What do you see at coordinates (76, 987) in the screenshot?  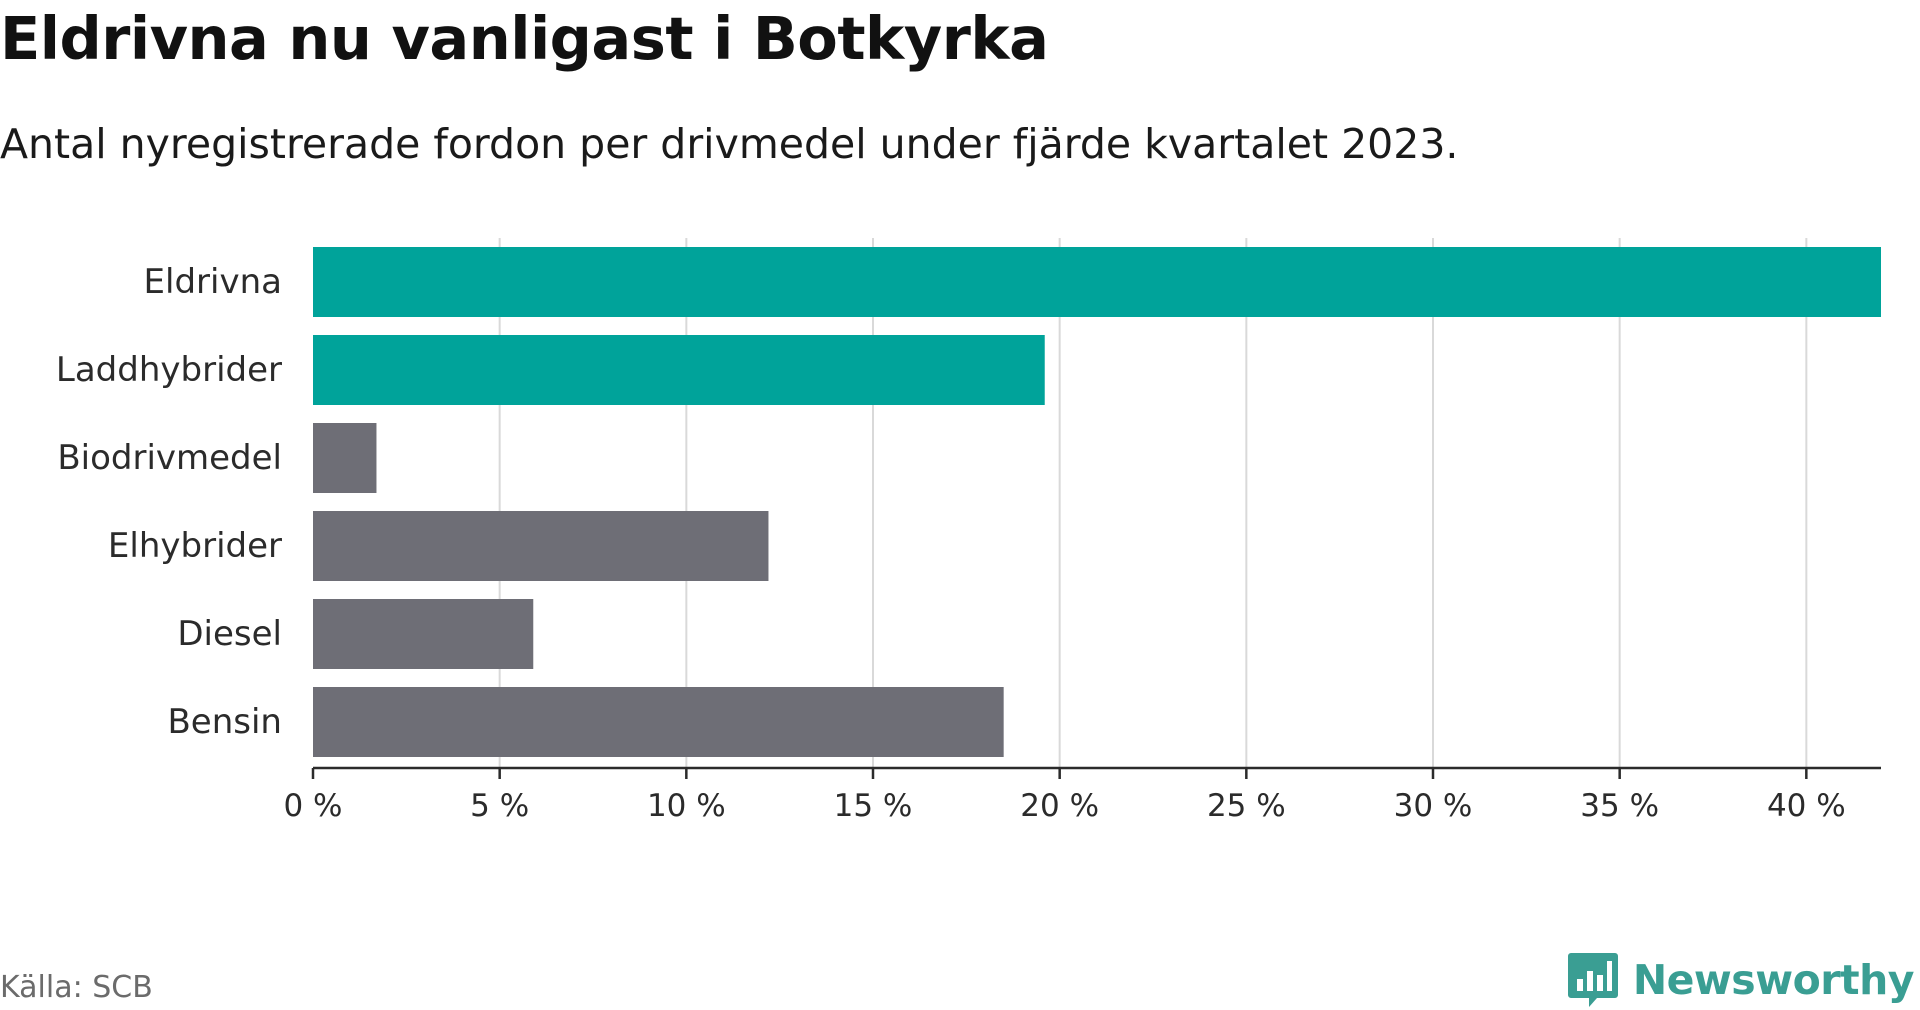 I see `source-note: Källa: SCB` at bounding box center [76, 987].